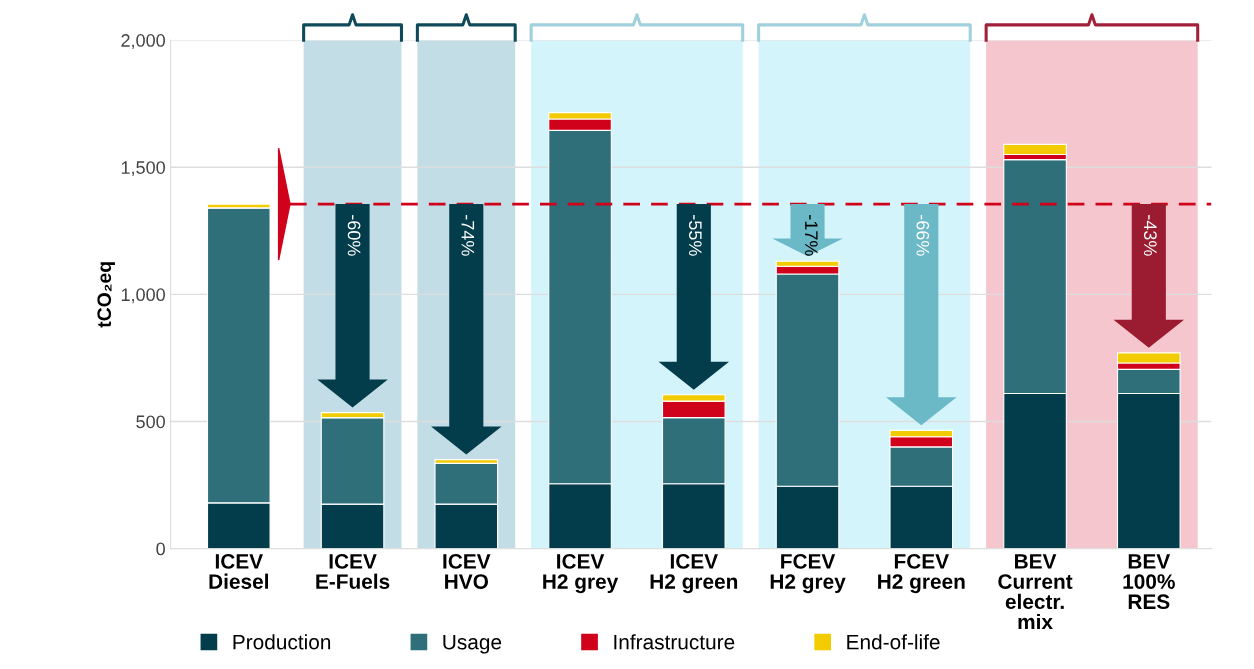  Describe the element at coordinates (143, 41) in the screenshot. I see `y-tick-label: 2,000` at that location.